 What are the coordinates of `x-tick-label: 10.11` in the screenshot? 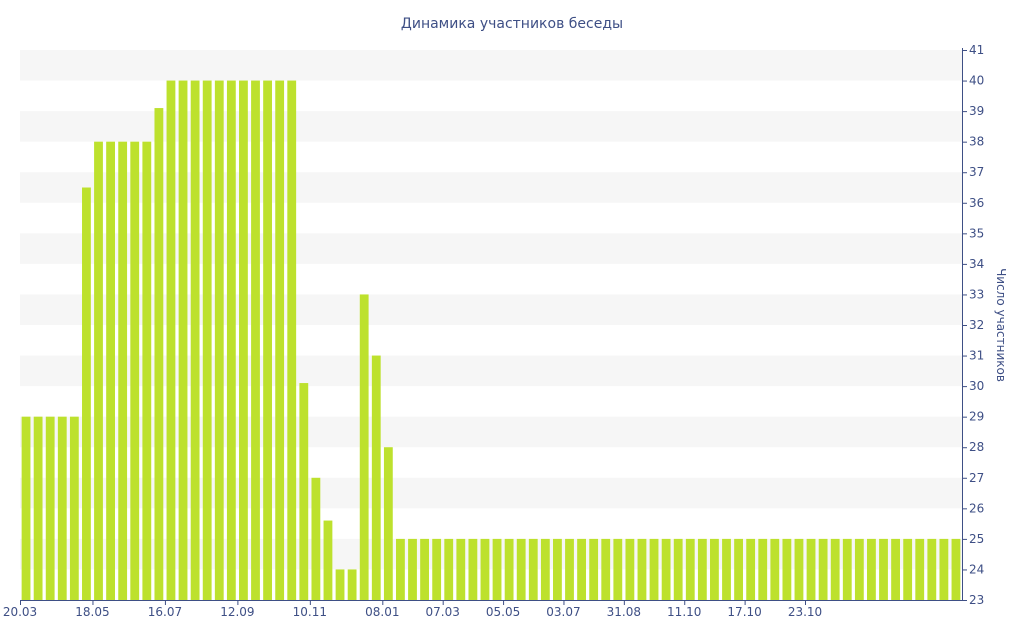 It's located at (310, 612).